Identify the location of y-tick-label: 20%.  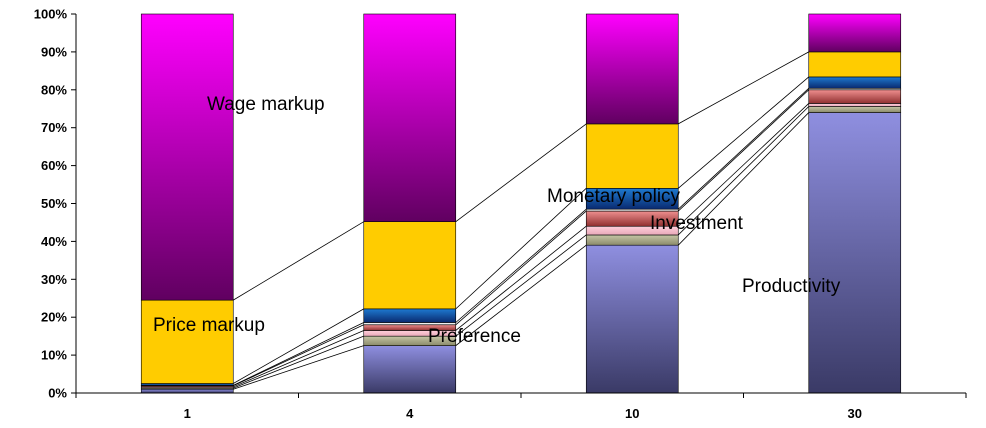
(54, 317).